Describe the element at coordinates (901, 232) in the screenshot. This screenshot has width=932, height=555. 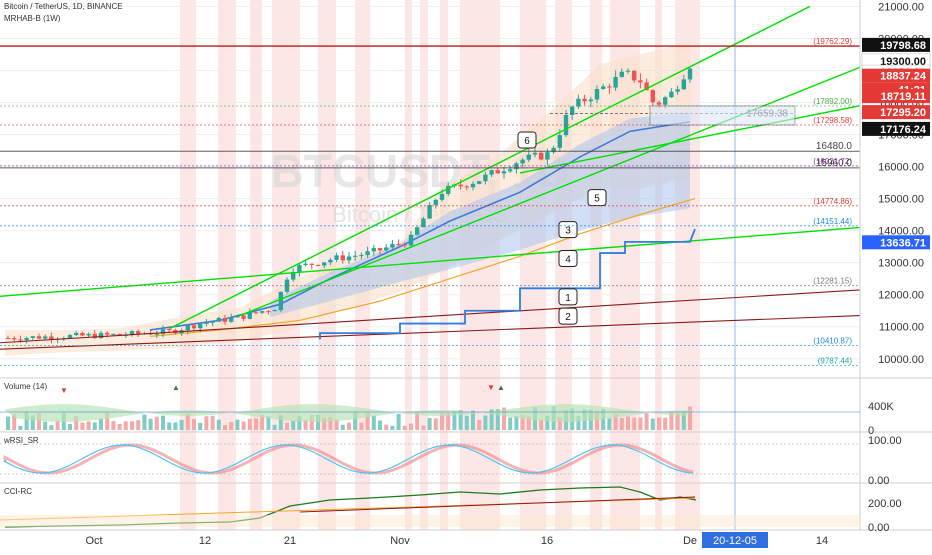
I see `price-tick: 14000.00` at that location.